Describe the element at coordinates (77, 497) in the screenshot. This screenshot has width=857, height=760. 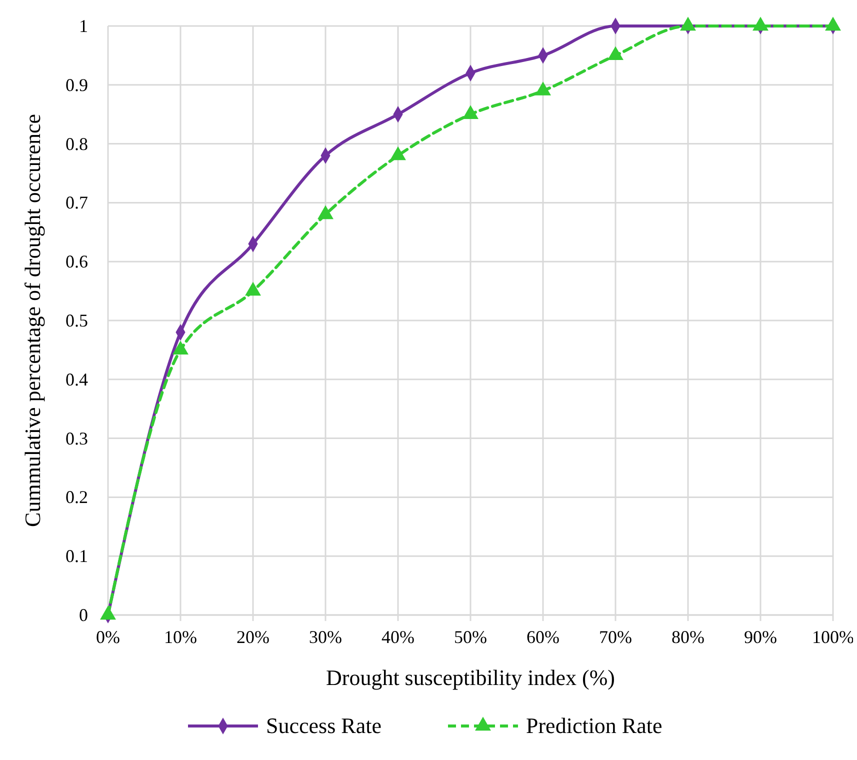
I see `y-tick-label: 0.2` at that location.